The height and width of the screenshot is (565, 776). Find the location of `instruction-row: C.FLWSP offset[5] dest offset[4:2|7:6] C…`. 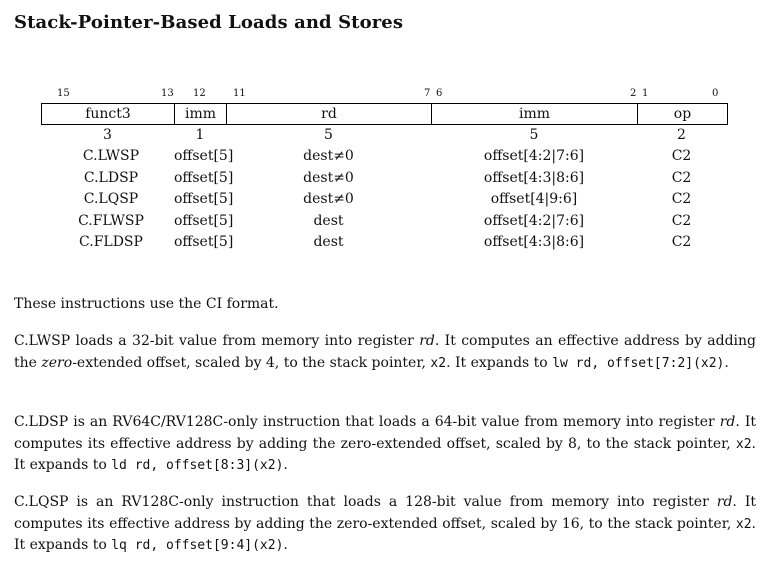

instruction-row: C.FLWSP offset[5] dest offset[4:2|7:6] C… is located at coordinates (384, 221).